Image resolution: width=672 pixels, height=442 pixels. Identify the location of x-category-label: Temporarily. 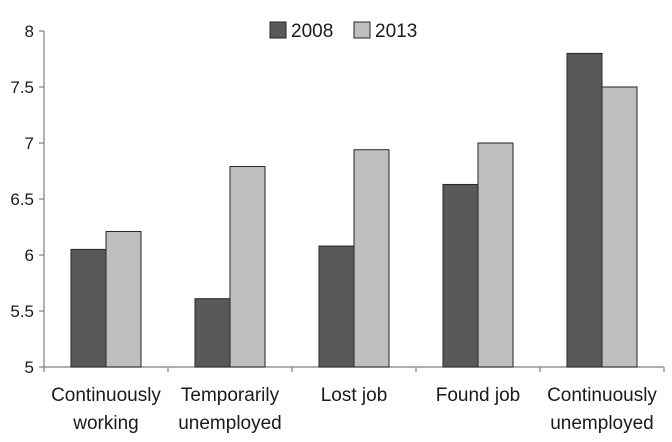
(230, 395).